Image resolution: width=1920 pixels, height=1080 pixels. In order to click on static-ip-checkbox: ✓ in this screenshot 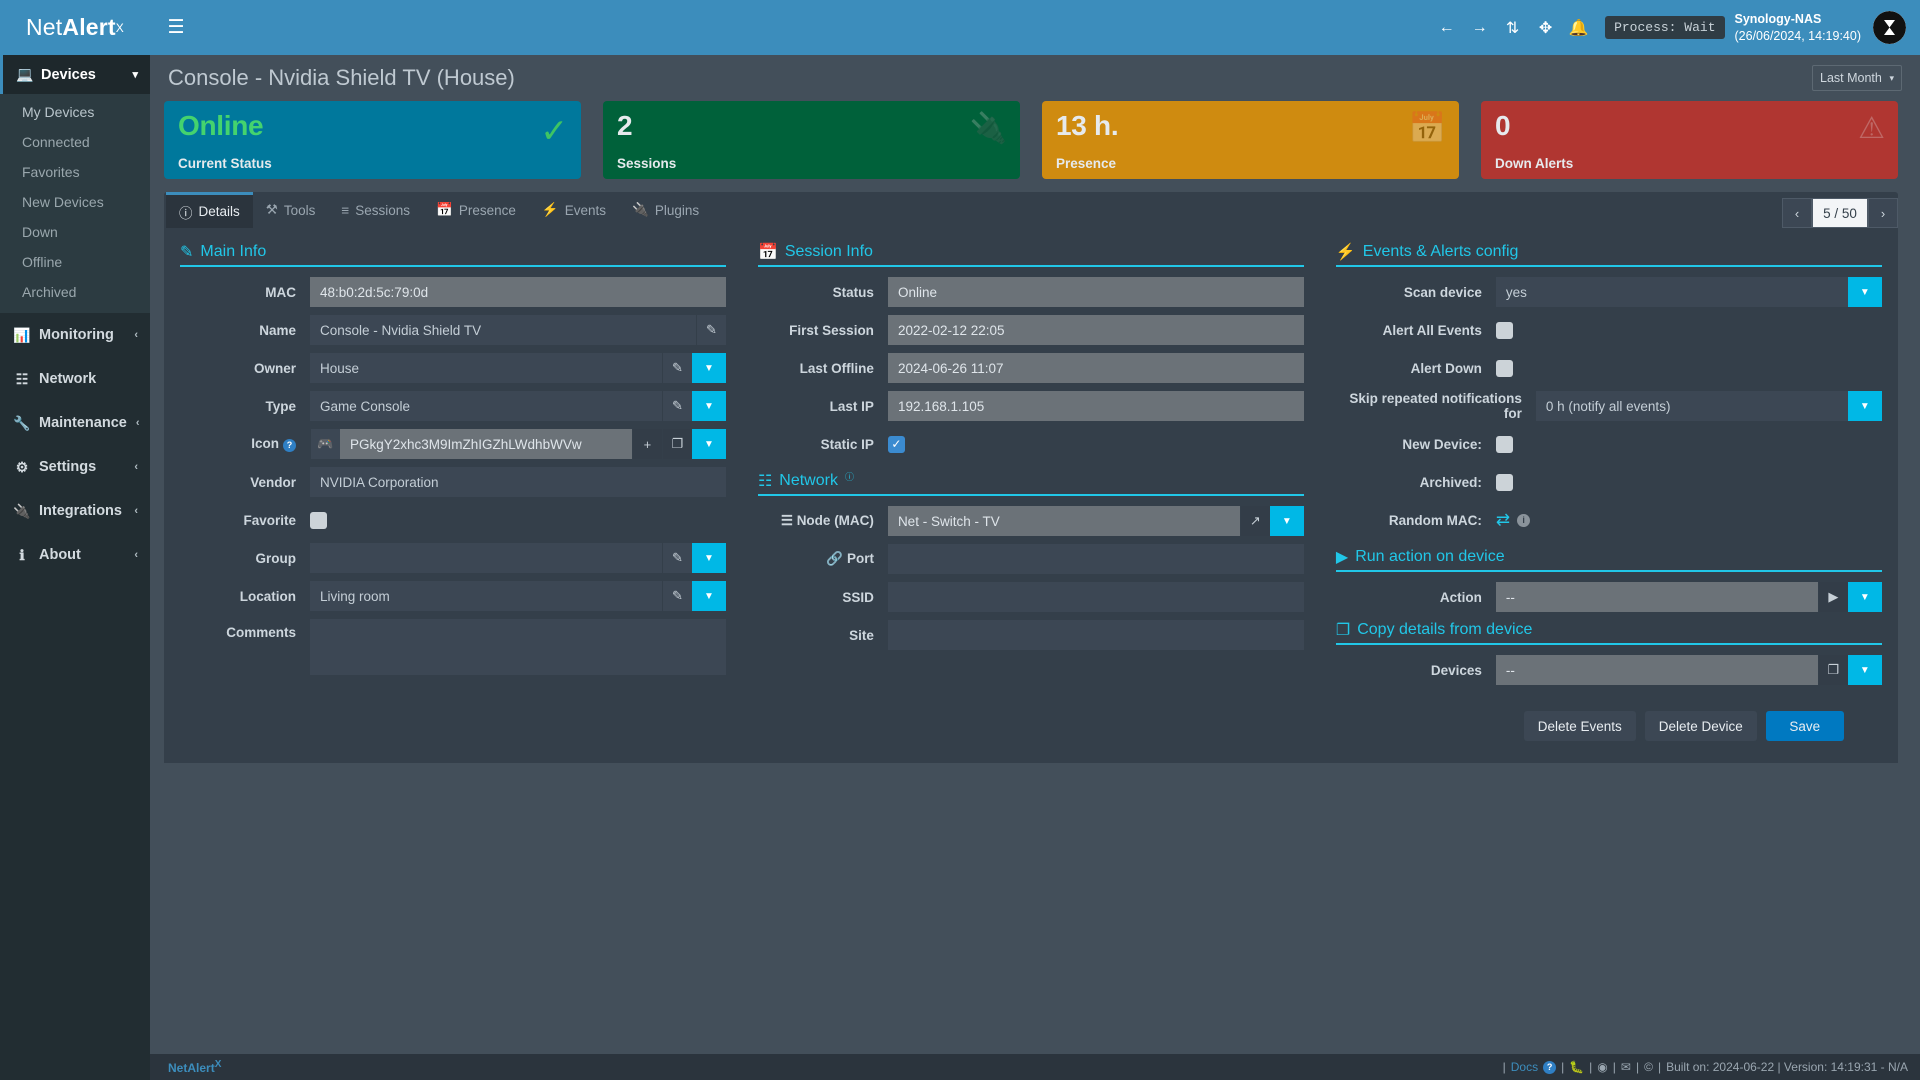, I will do `click(896, 444)`.